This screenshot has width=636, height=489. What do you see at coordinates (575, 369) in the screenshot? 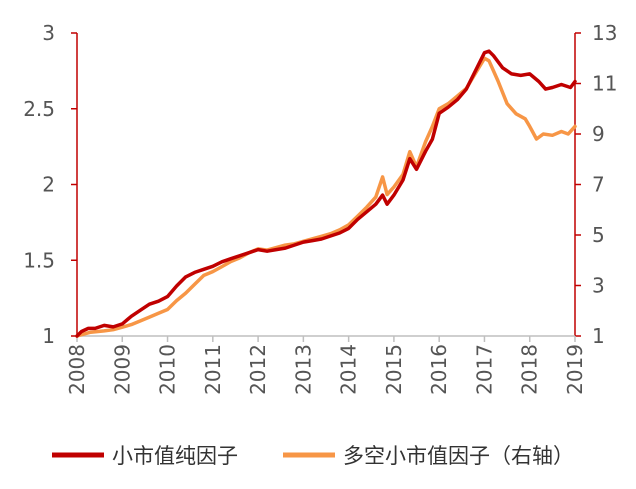
I see `x-tick-label: 2019` at bounding box center [575, 369].